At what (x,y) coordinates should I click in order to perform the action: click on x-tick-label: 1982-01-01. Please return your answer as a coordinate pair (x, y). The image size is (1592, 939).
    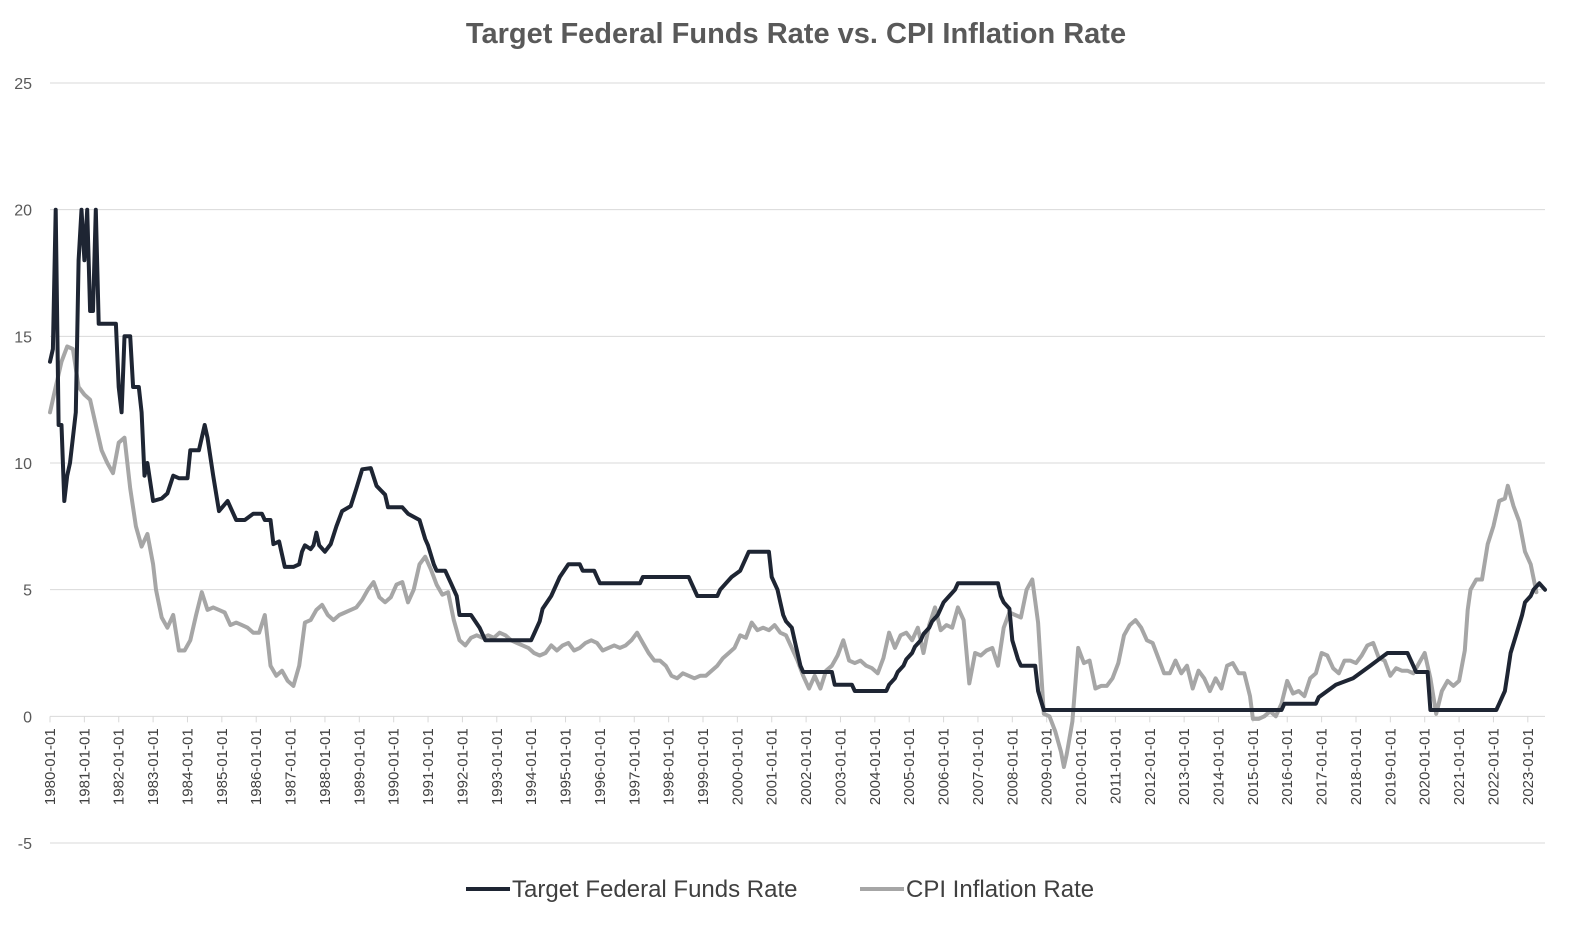
    Looking at the image, I should click on (119, 766).